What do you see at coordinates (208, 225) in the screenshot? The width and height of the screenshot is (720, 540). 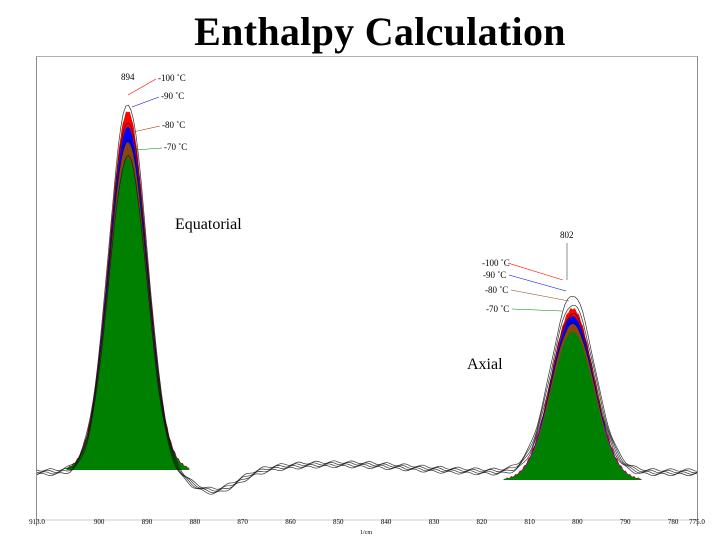 I see `equatorial-label: Equatorial` at bounding box center [208, 225].